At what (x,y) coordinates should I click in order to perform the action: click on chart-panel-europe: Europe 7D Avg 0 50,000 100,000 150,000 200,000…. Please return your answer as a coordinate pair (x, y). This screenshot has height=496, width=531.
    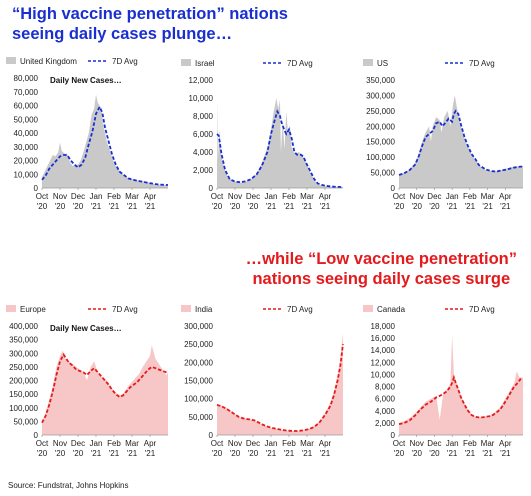
    Looking at the image, I should click on (87, 381).